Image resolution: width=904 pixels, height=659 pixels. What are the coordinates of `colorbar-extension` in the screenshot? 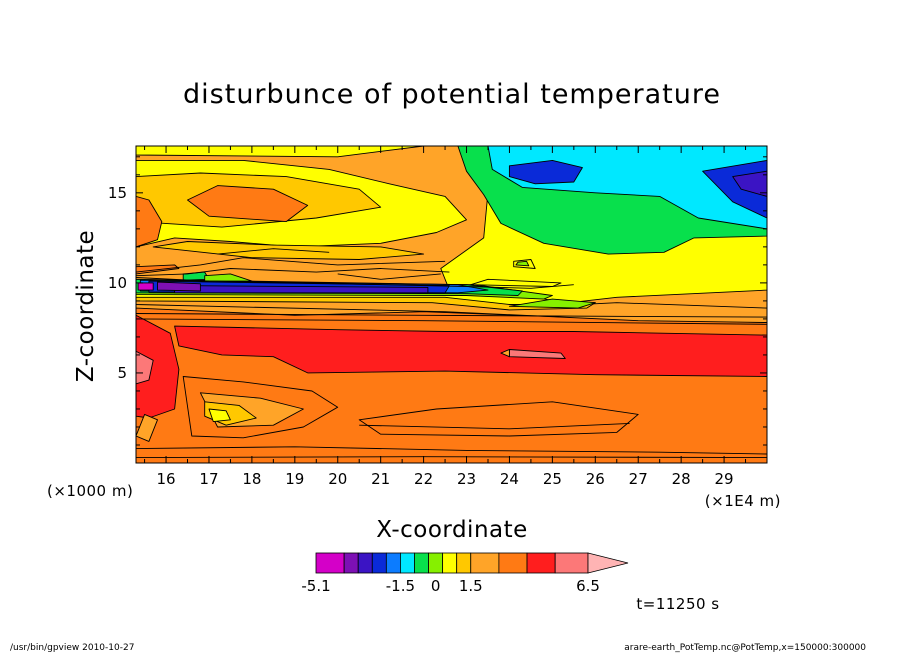 It's located at (608, 563).